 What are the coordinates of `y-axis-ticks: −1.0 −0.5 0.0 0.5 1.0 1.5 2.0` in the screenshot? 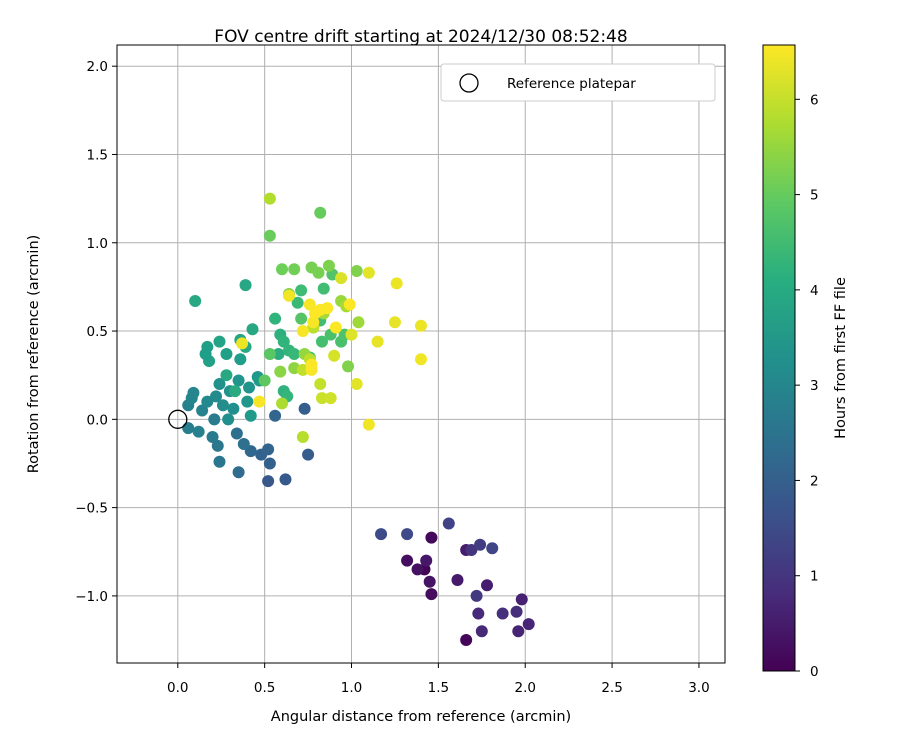 It's located at (96, 332).